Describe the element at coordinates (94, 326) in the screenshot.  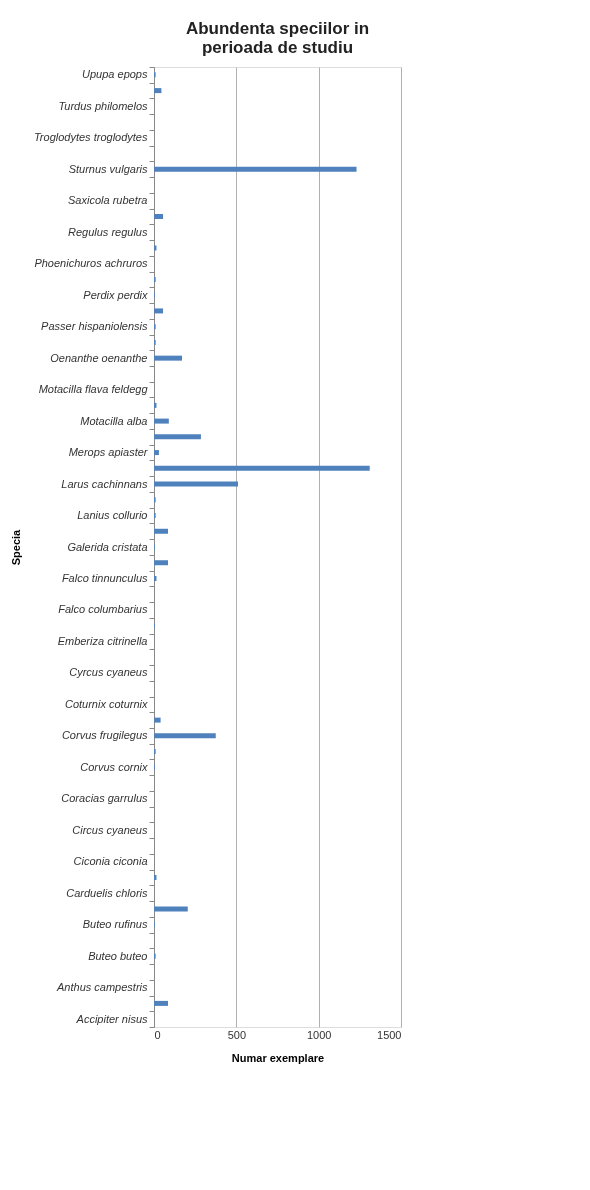
I see `y-tick-label: Passer hispaniolensis` at that location.